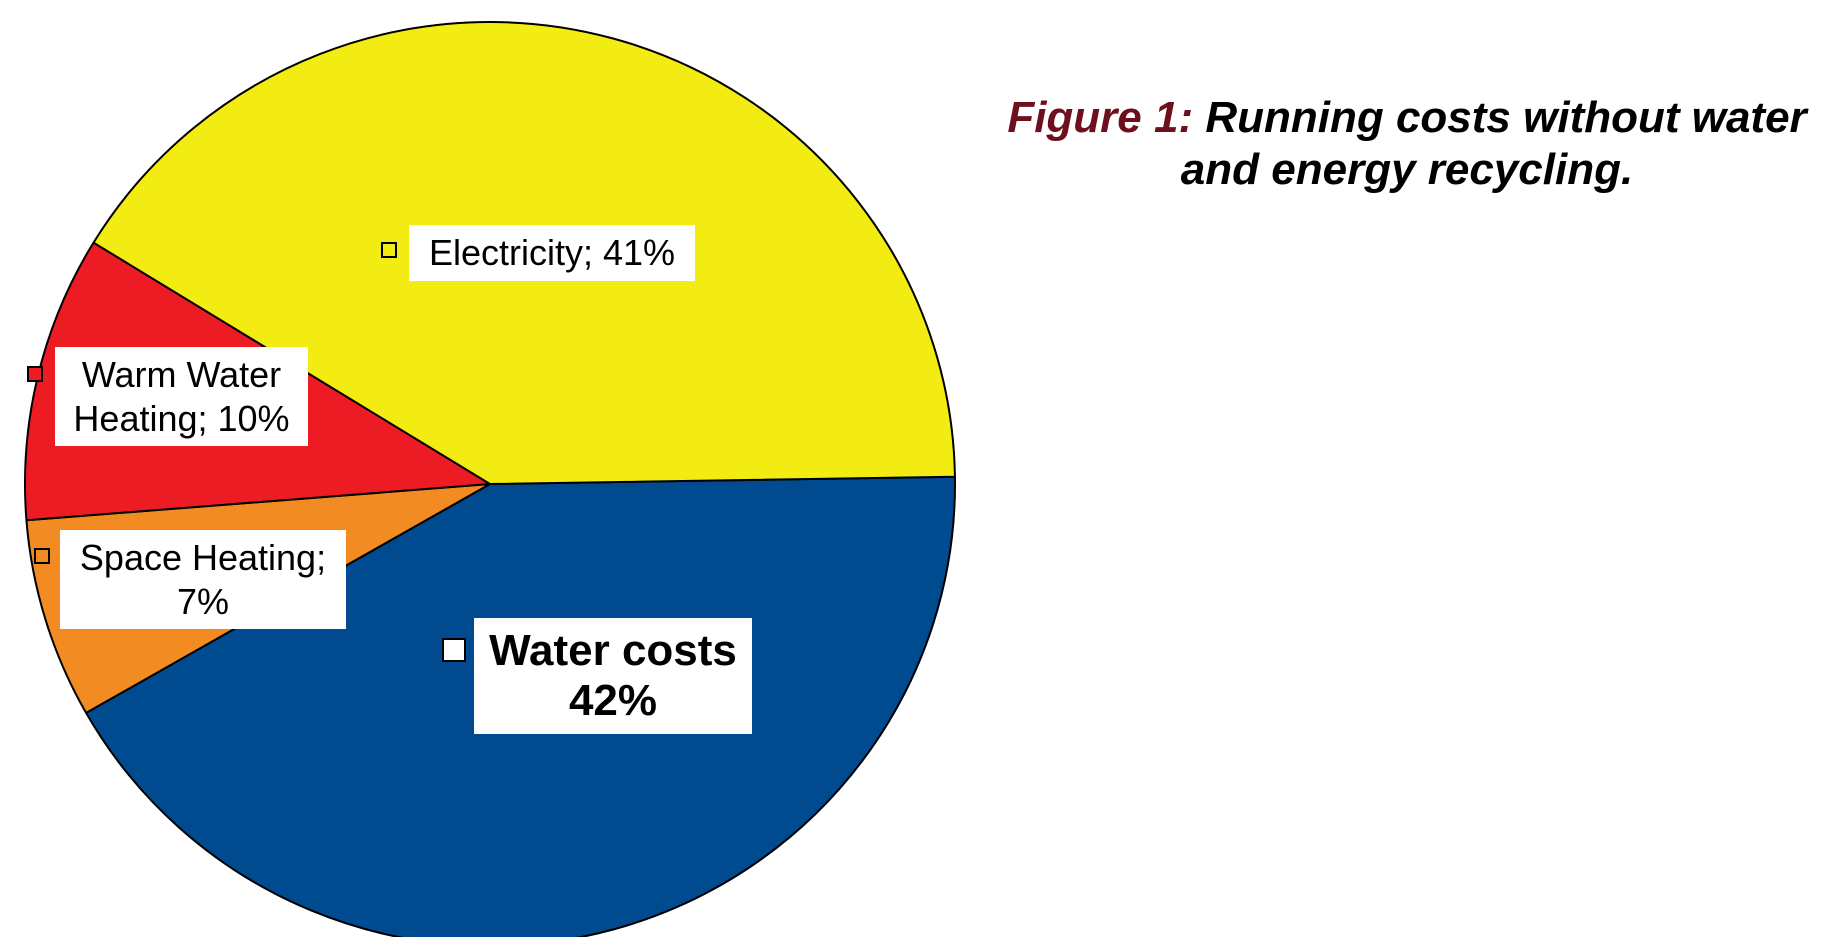 This screenshot has height=937, width=1839. What do you see at coordinates (42, 556) in the screenshot?
I see `legend-marker-space-heating` at bounding box center [42, 556].